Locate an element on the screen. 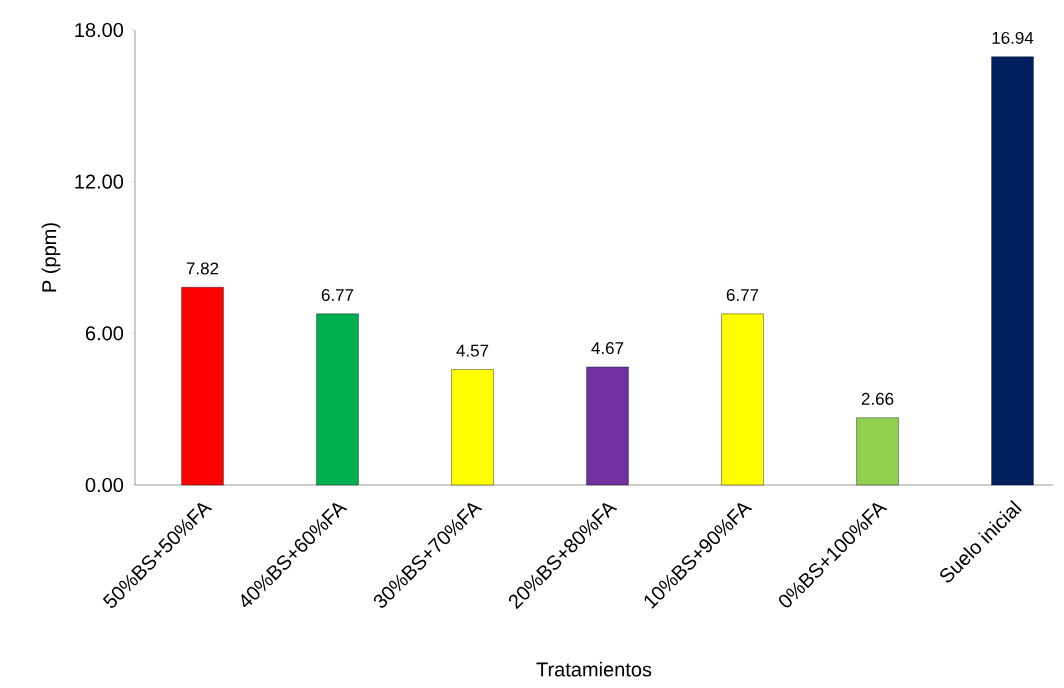 The width and height of the screenshot is (1064, 688). y-tick-label: 6.00 is located at coordinates (104, 333).